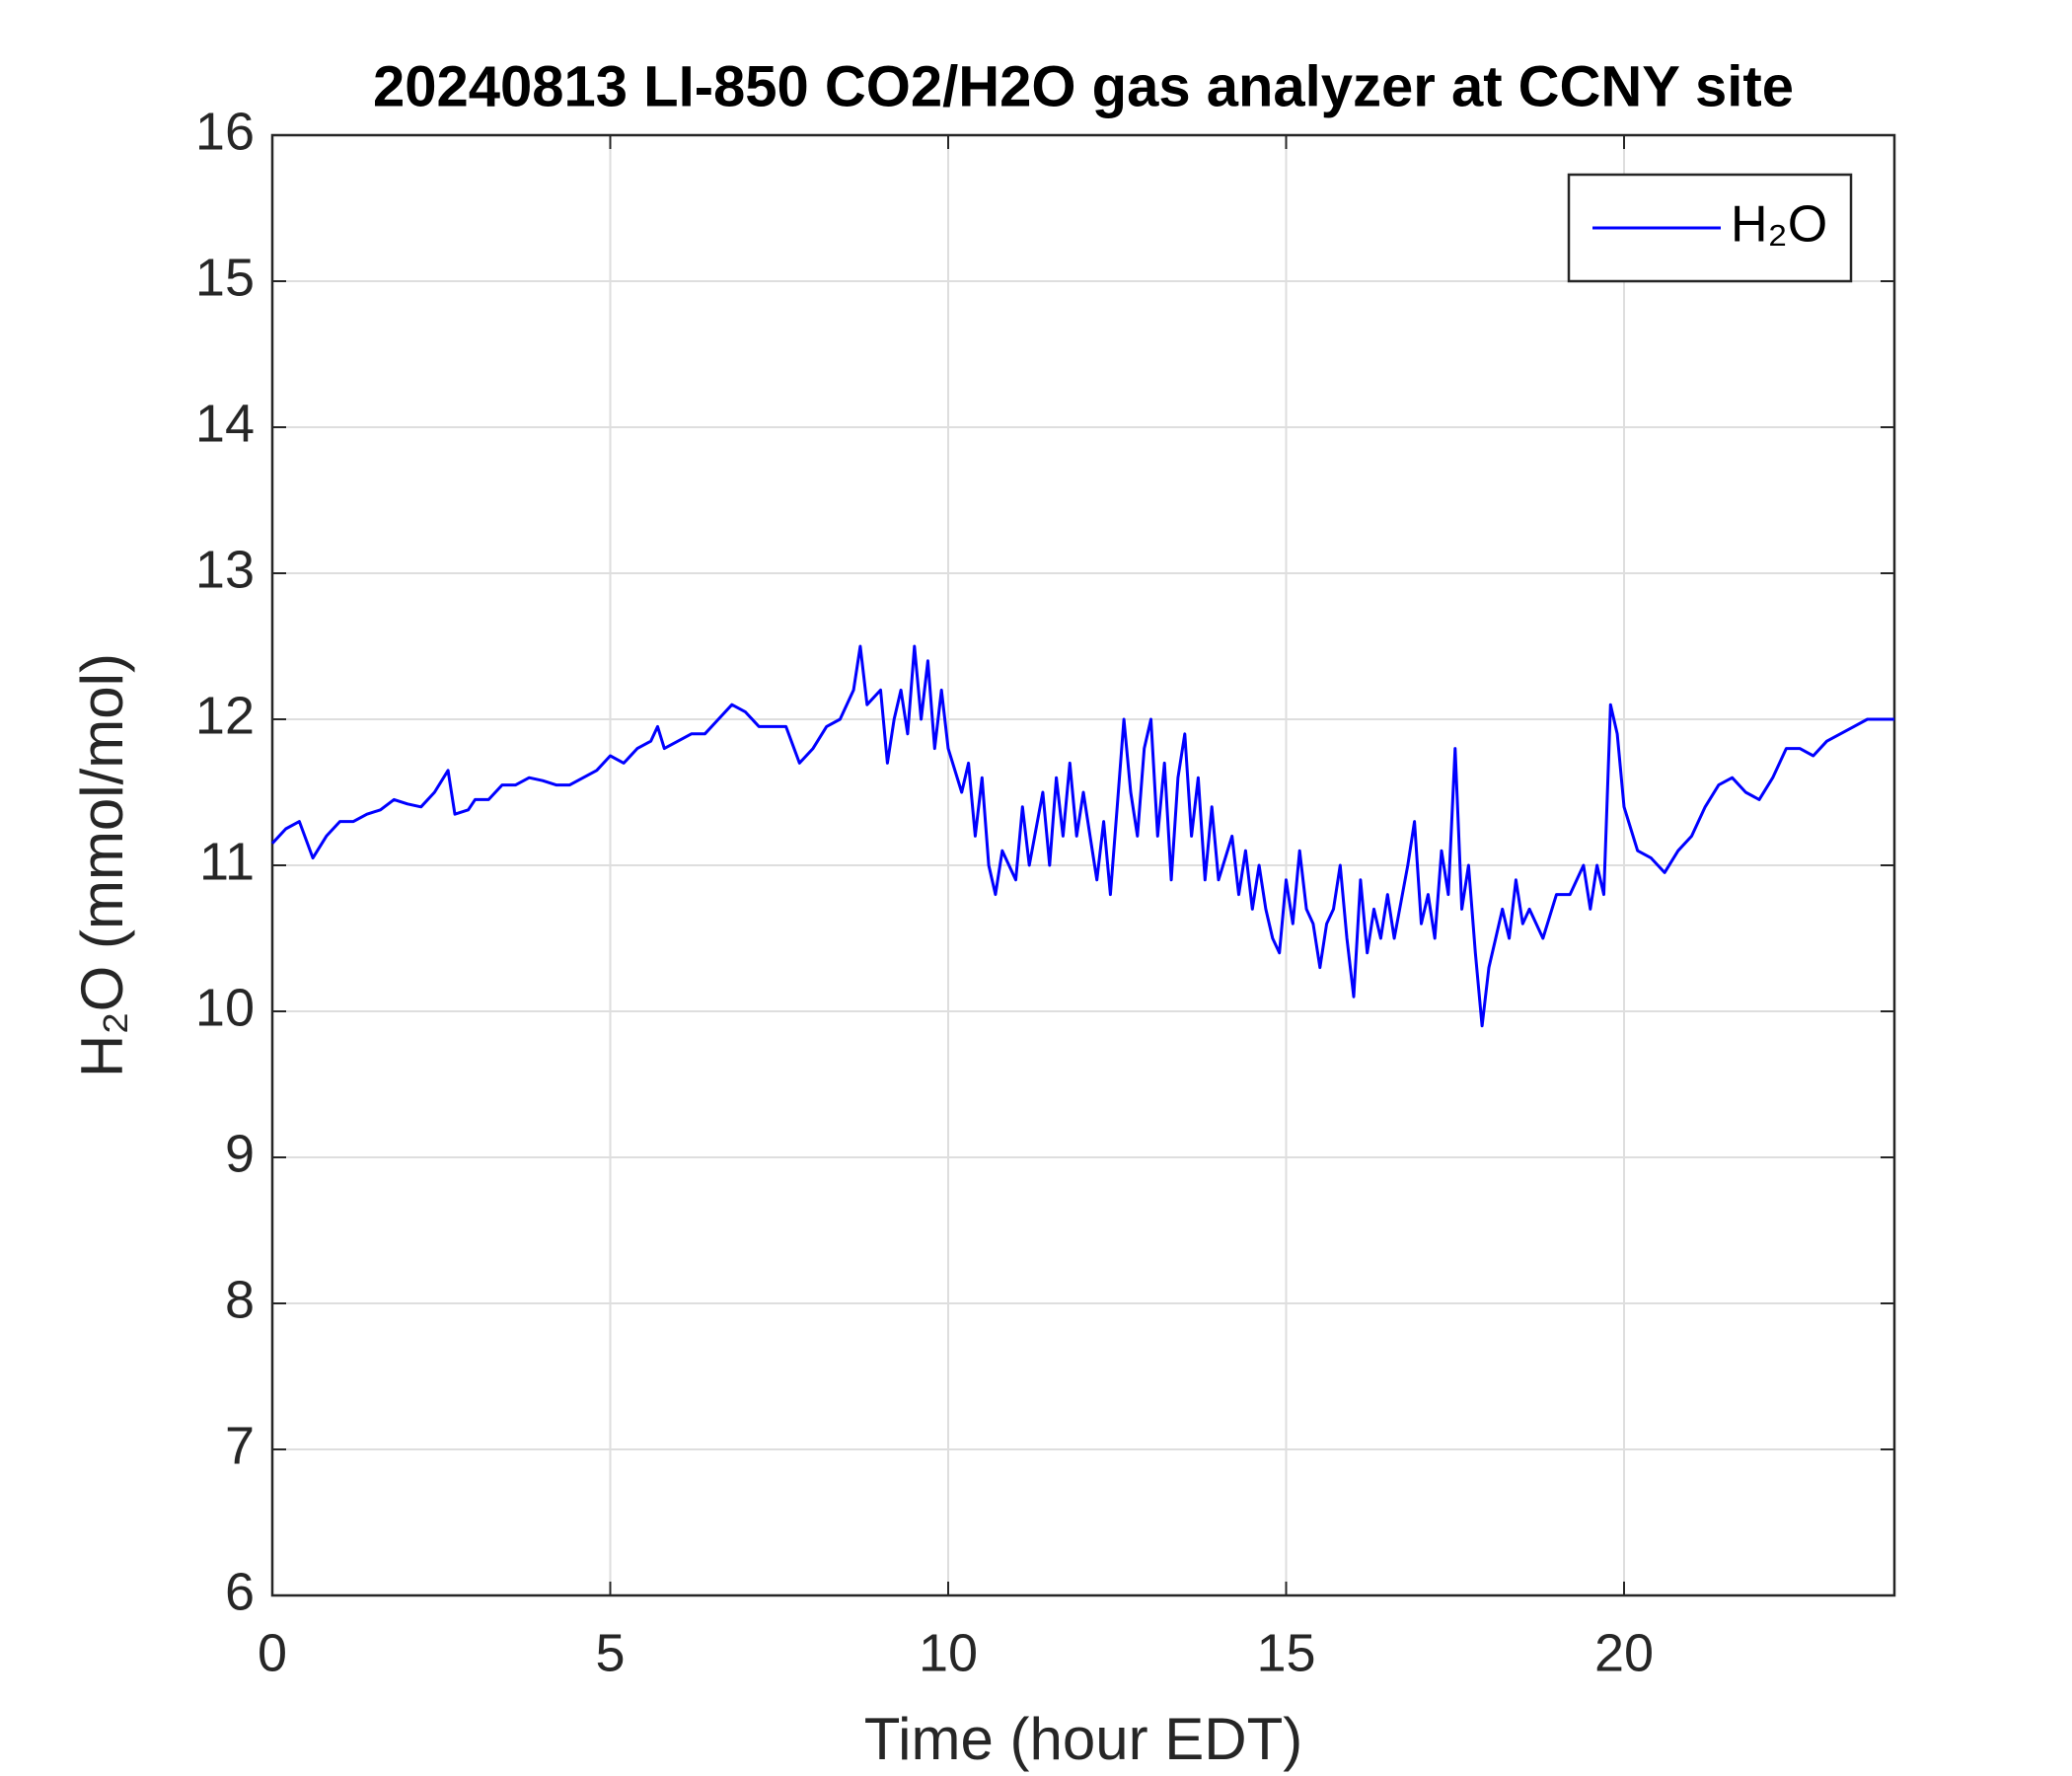 The image size is (2072, 1776). Describe the element at coordinates (225, 716) in the screenshot. I see `y-tick-label: 12` at that location.